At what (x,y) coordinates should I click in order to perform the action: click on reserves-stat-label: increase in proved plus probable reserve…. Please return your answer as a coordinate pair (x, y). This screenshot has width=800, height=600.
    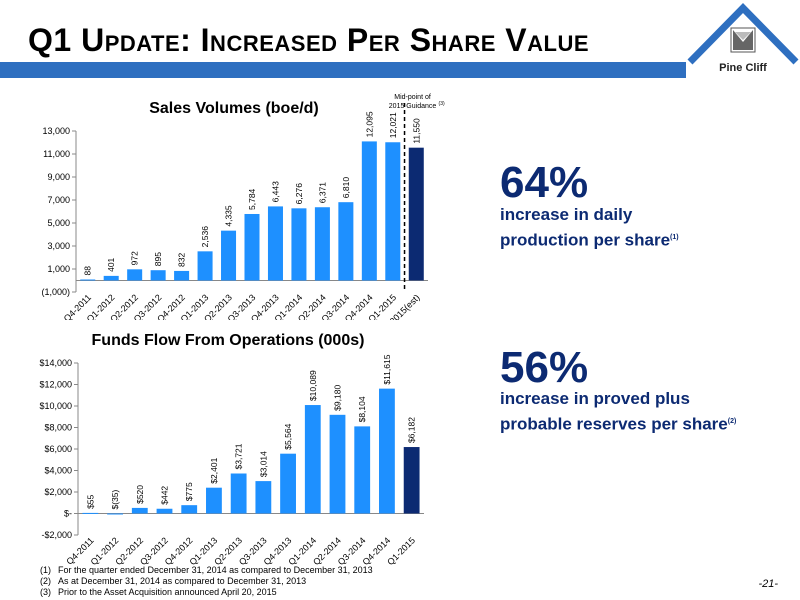
    Looking at the image, I should click on (618, 411).